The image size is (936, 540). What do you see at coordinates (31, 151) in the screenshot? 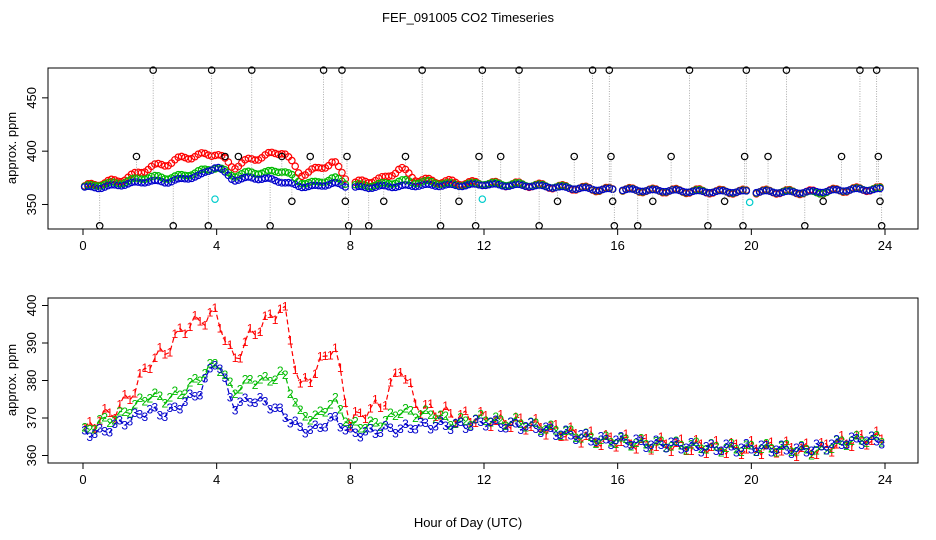
I see `top-y-tick-label: 400` at bounding box center [31, 151].